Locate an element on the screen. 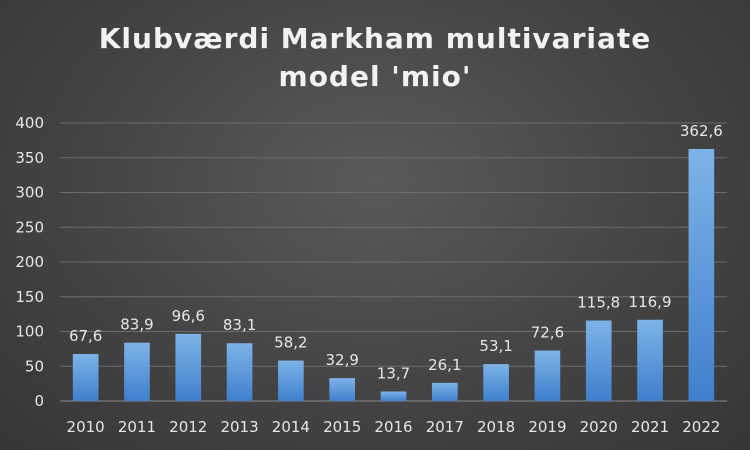 The width and height of the screenshot is (750, 450). data-label: 67,6 is located at coordinates (85, 336).